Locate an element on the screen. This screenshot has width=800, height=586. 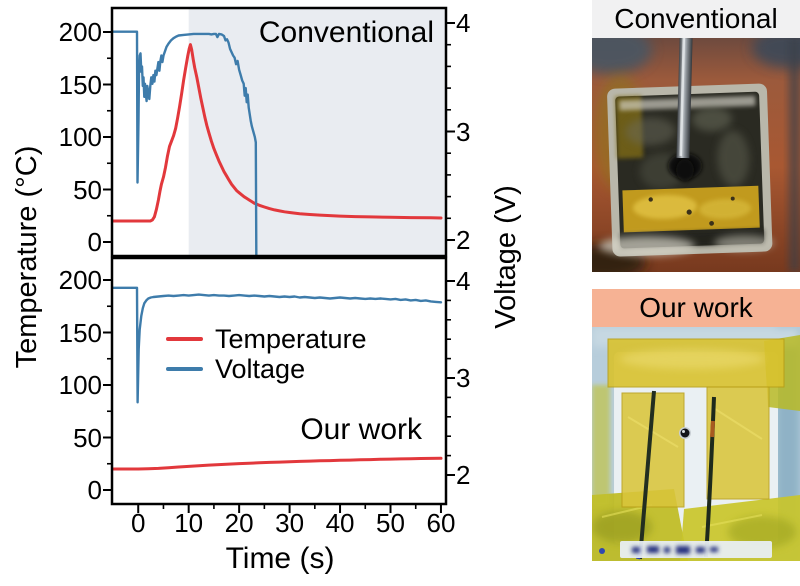
temperature-line-our-work is located at coordinates (278, 463).